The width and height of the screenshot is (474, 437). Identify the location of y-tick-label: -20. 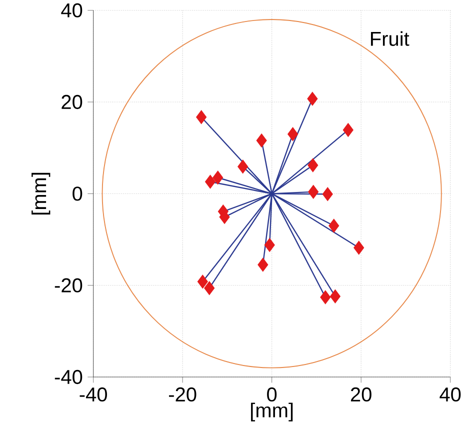
(68, 285).